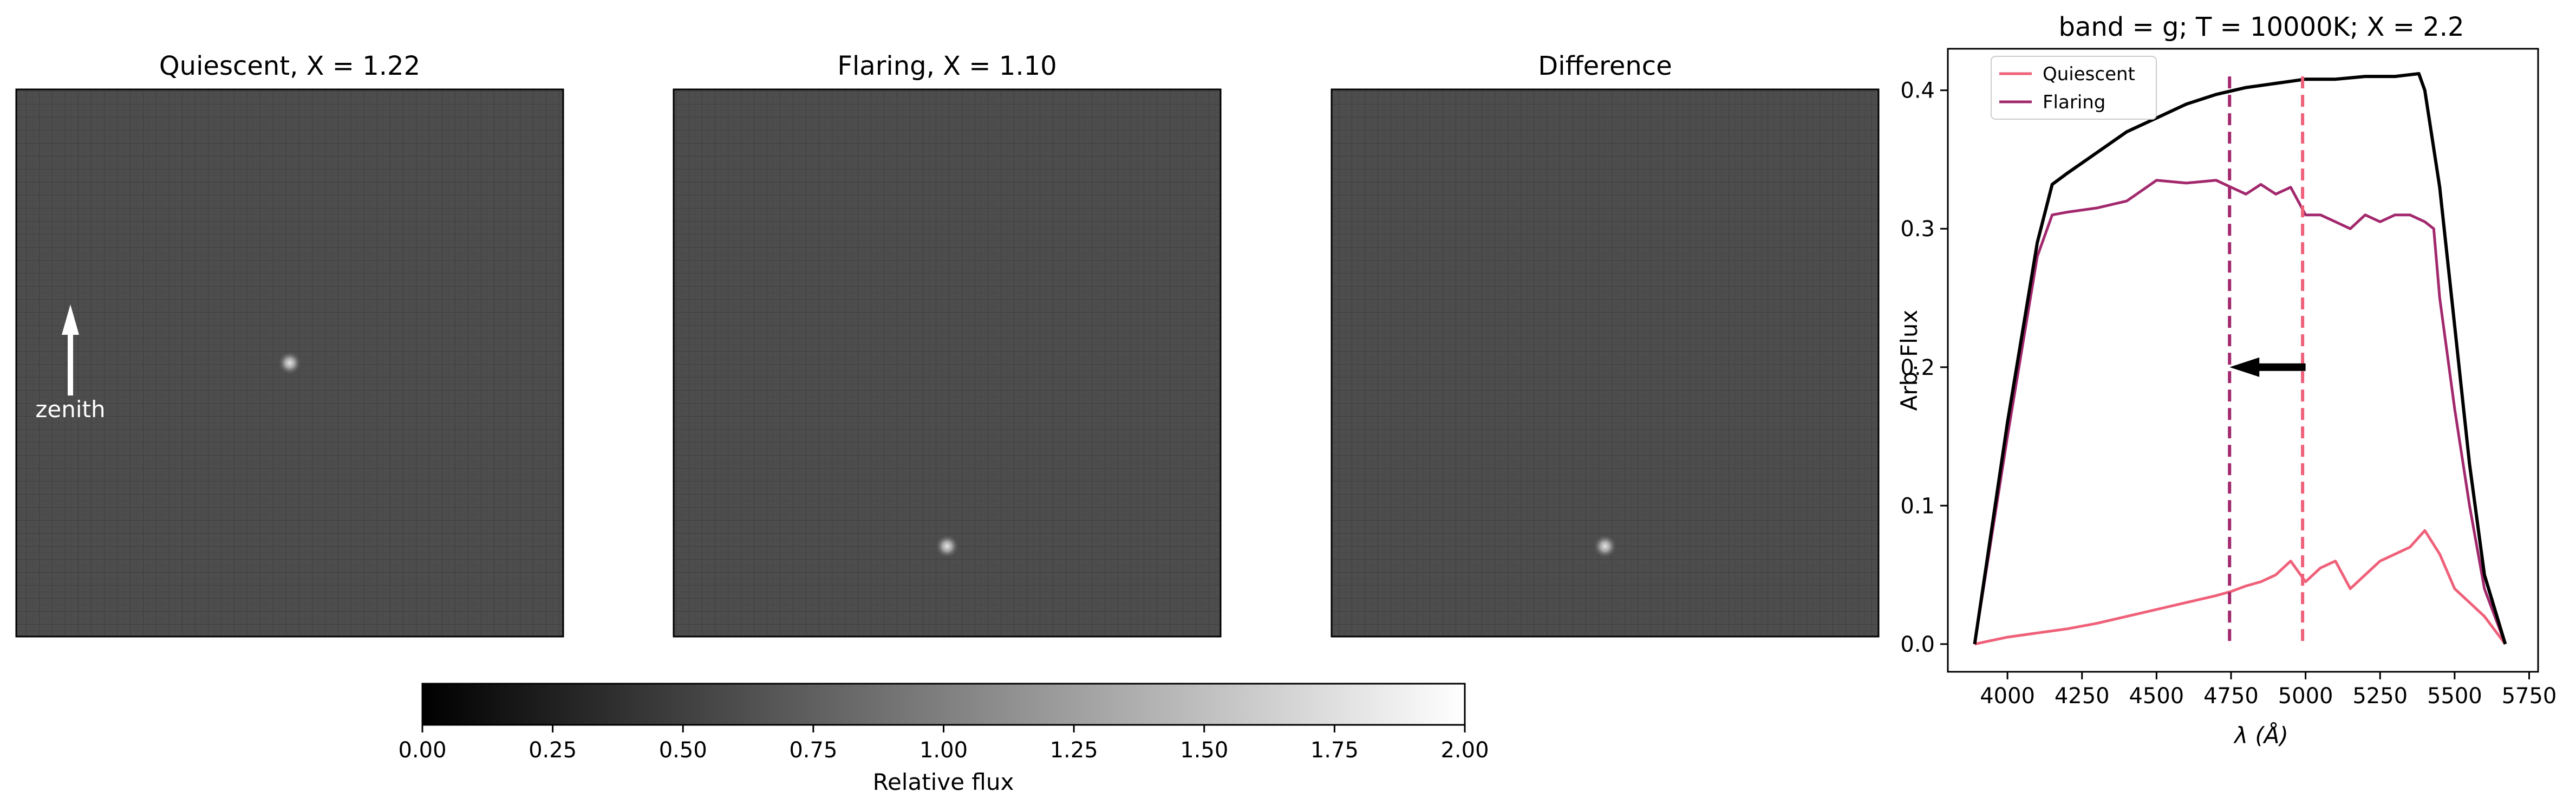 This screenshot has height=811, width=2576. I want to click on x-tick-label: 5750, so click(2529, 697).